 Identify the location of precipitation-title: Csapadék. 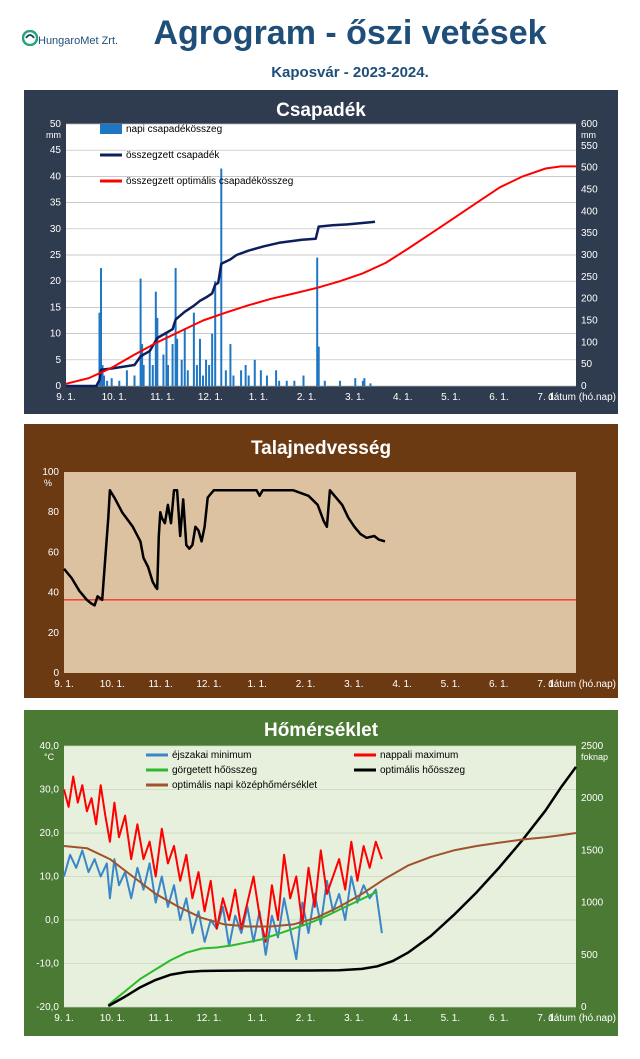
(321, 110).